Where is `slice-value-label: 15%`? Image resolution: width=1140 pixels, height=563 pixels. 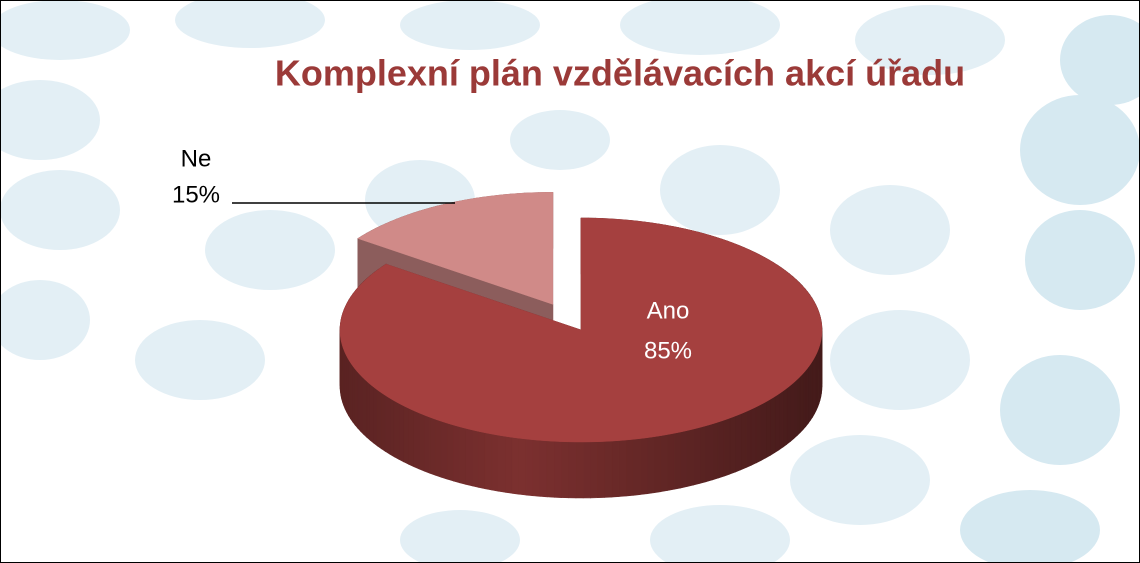
slice-value-label: 15% is located at coordinates (196, 194).